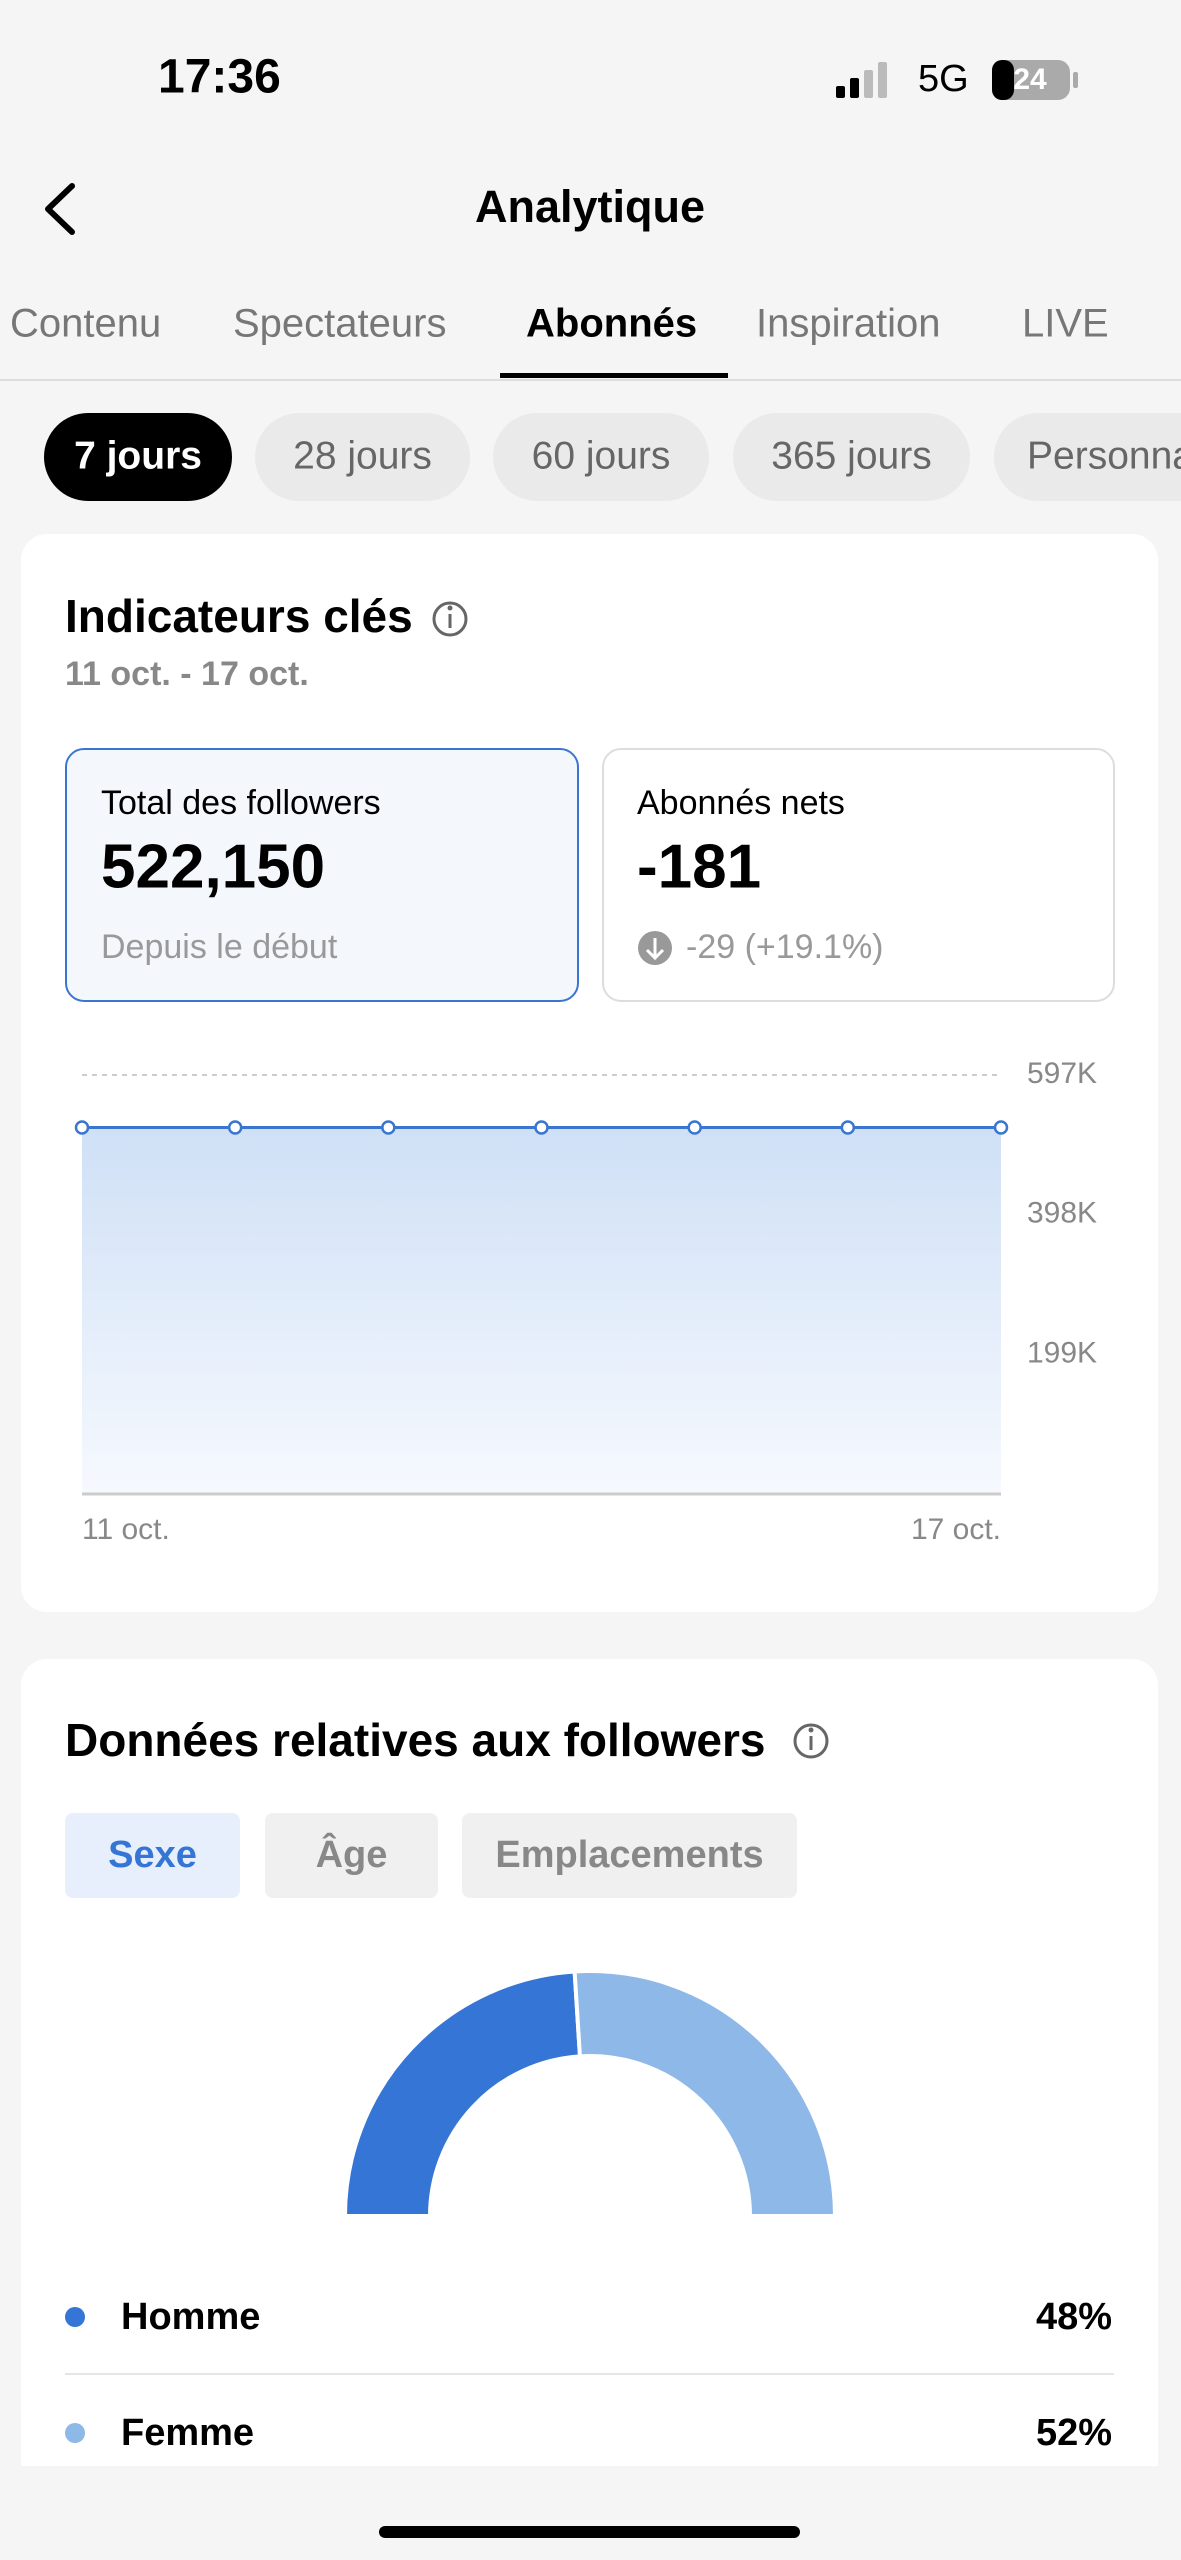 This screenshot has height=2560, width=1181. I want to click on metric-label: Abonnés nets, so click(741, 803).